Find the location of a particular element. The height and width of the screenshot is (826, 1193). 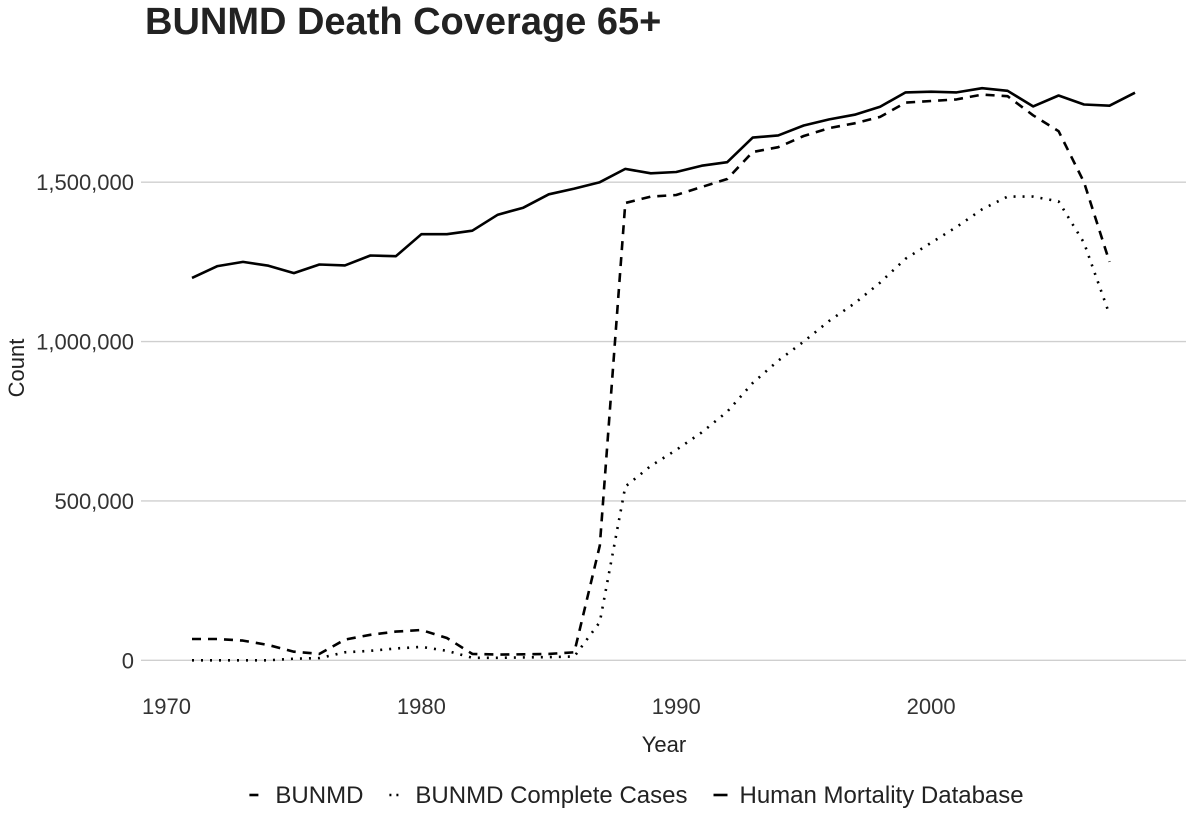

x-tick-label: 2000 is located at coordinates (931, 706).